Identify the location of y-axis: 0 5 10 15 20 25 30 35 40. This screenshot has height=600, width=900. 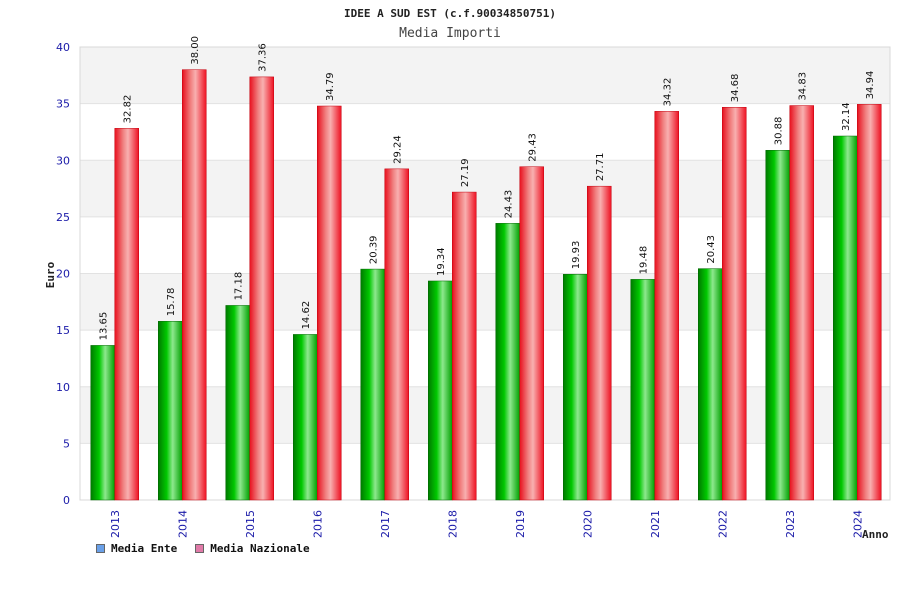
(63, 274).